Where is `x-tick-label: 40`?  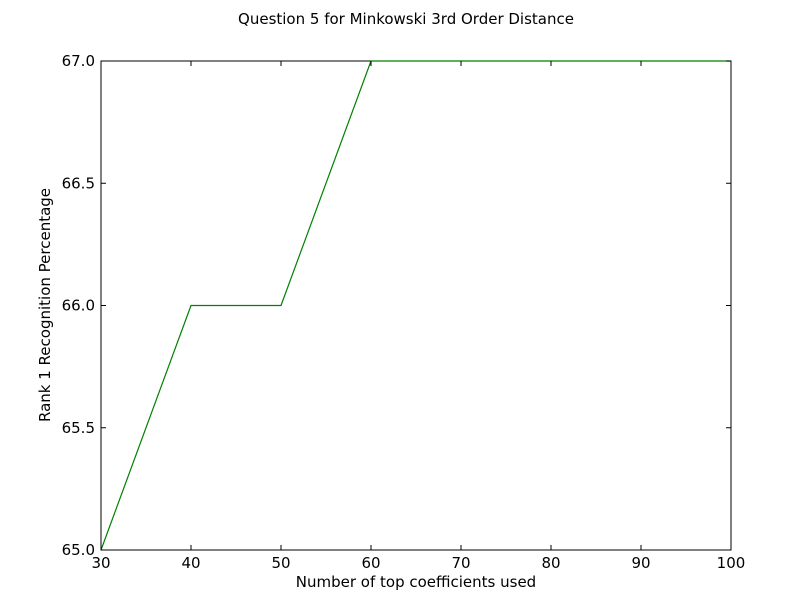
x-tick-label: 40 is located at coordinates (190, 563).